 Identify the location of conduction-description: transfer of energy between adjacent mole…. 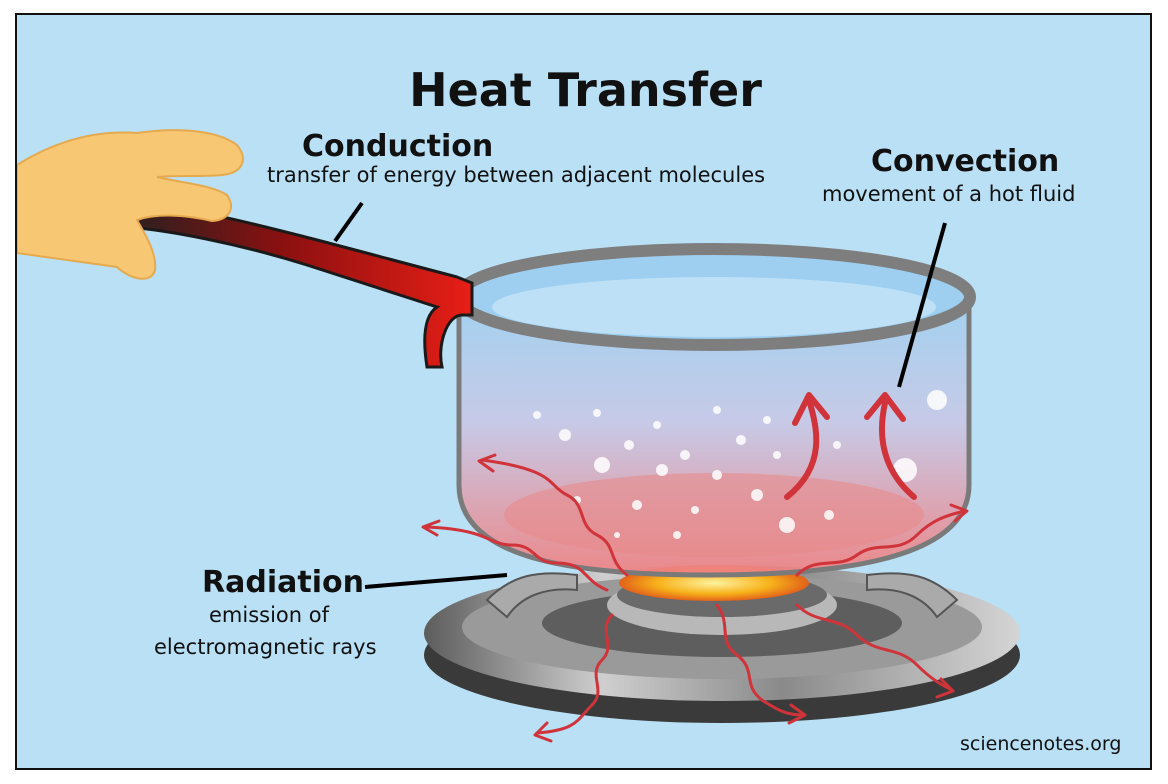
(516, 175).